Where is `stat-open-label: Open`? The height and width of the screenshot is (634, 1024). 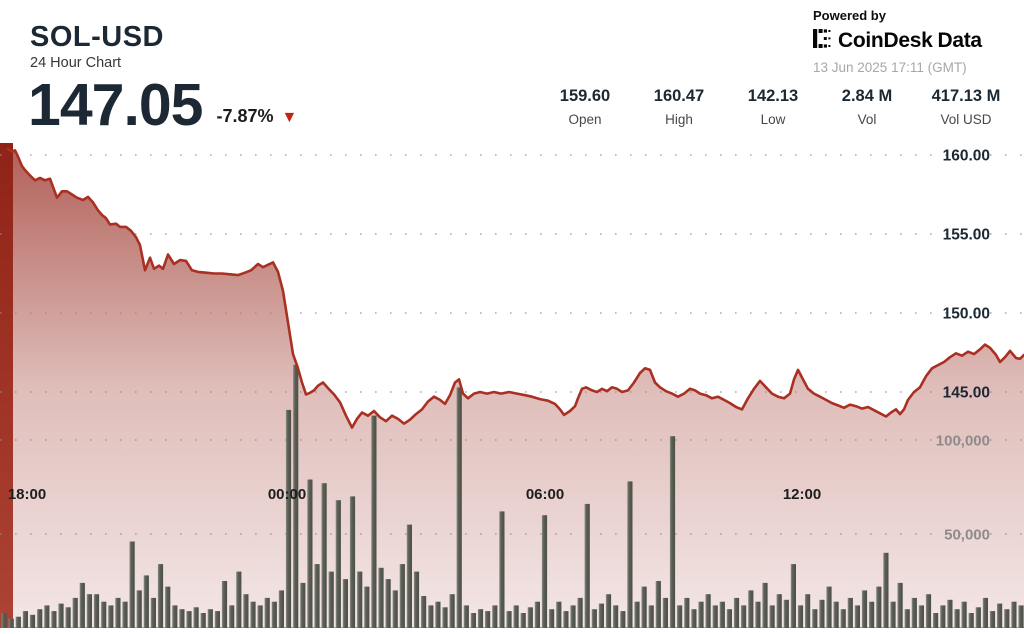
stat-open-label: Open is located at coordinates (585, 119).